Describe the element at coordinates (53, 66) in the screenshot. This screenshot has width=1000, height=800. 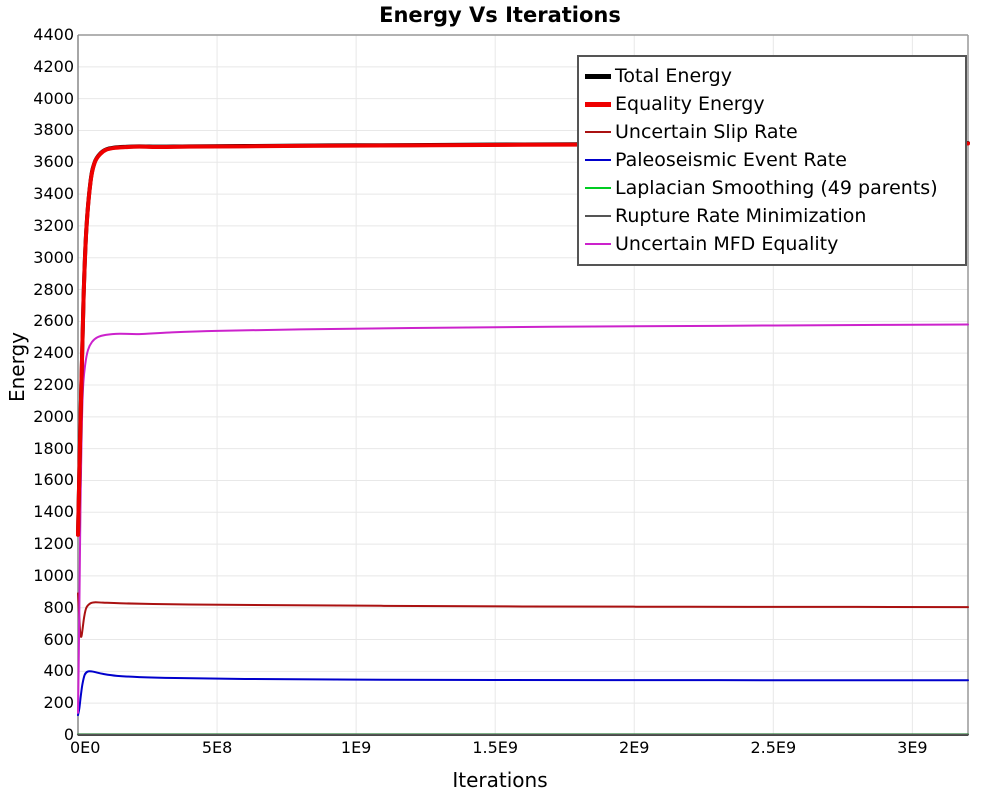
I see `y-tick-label: 4200` at that location.